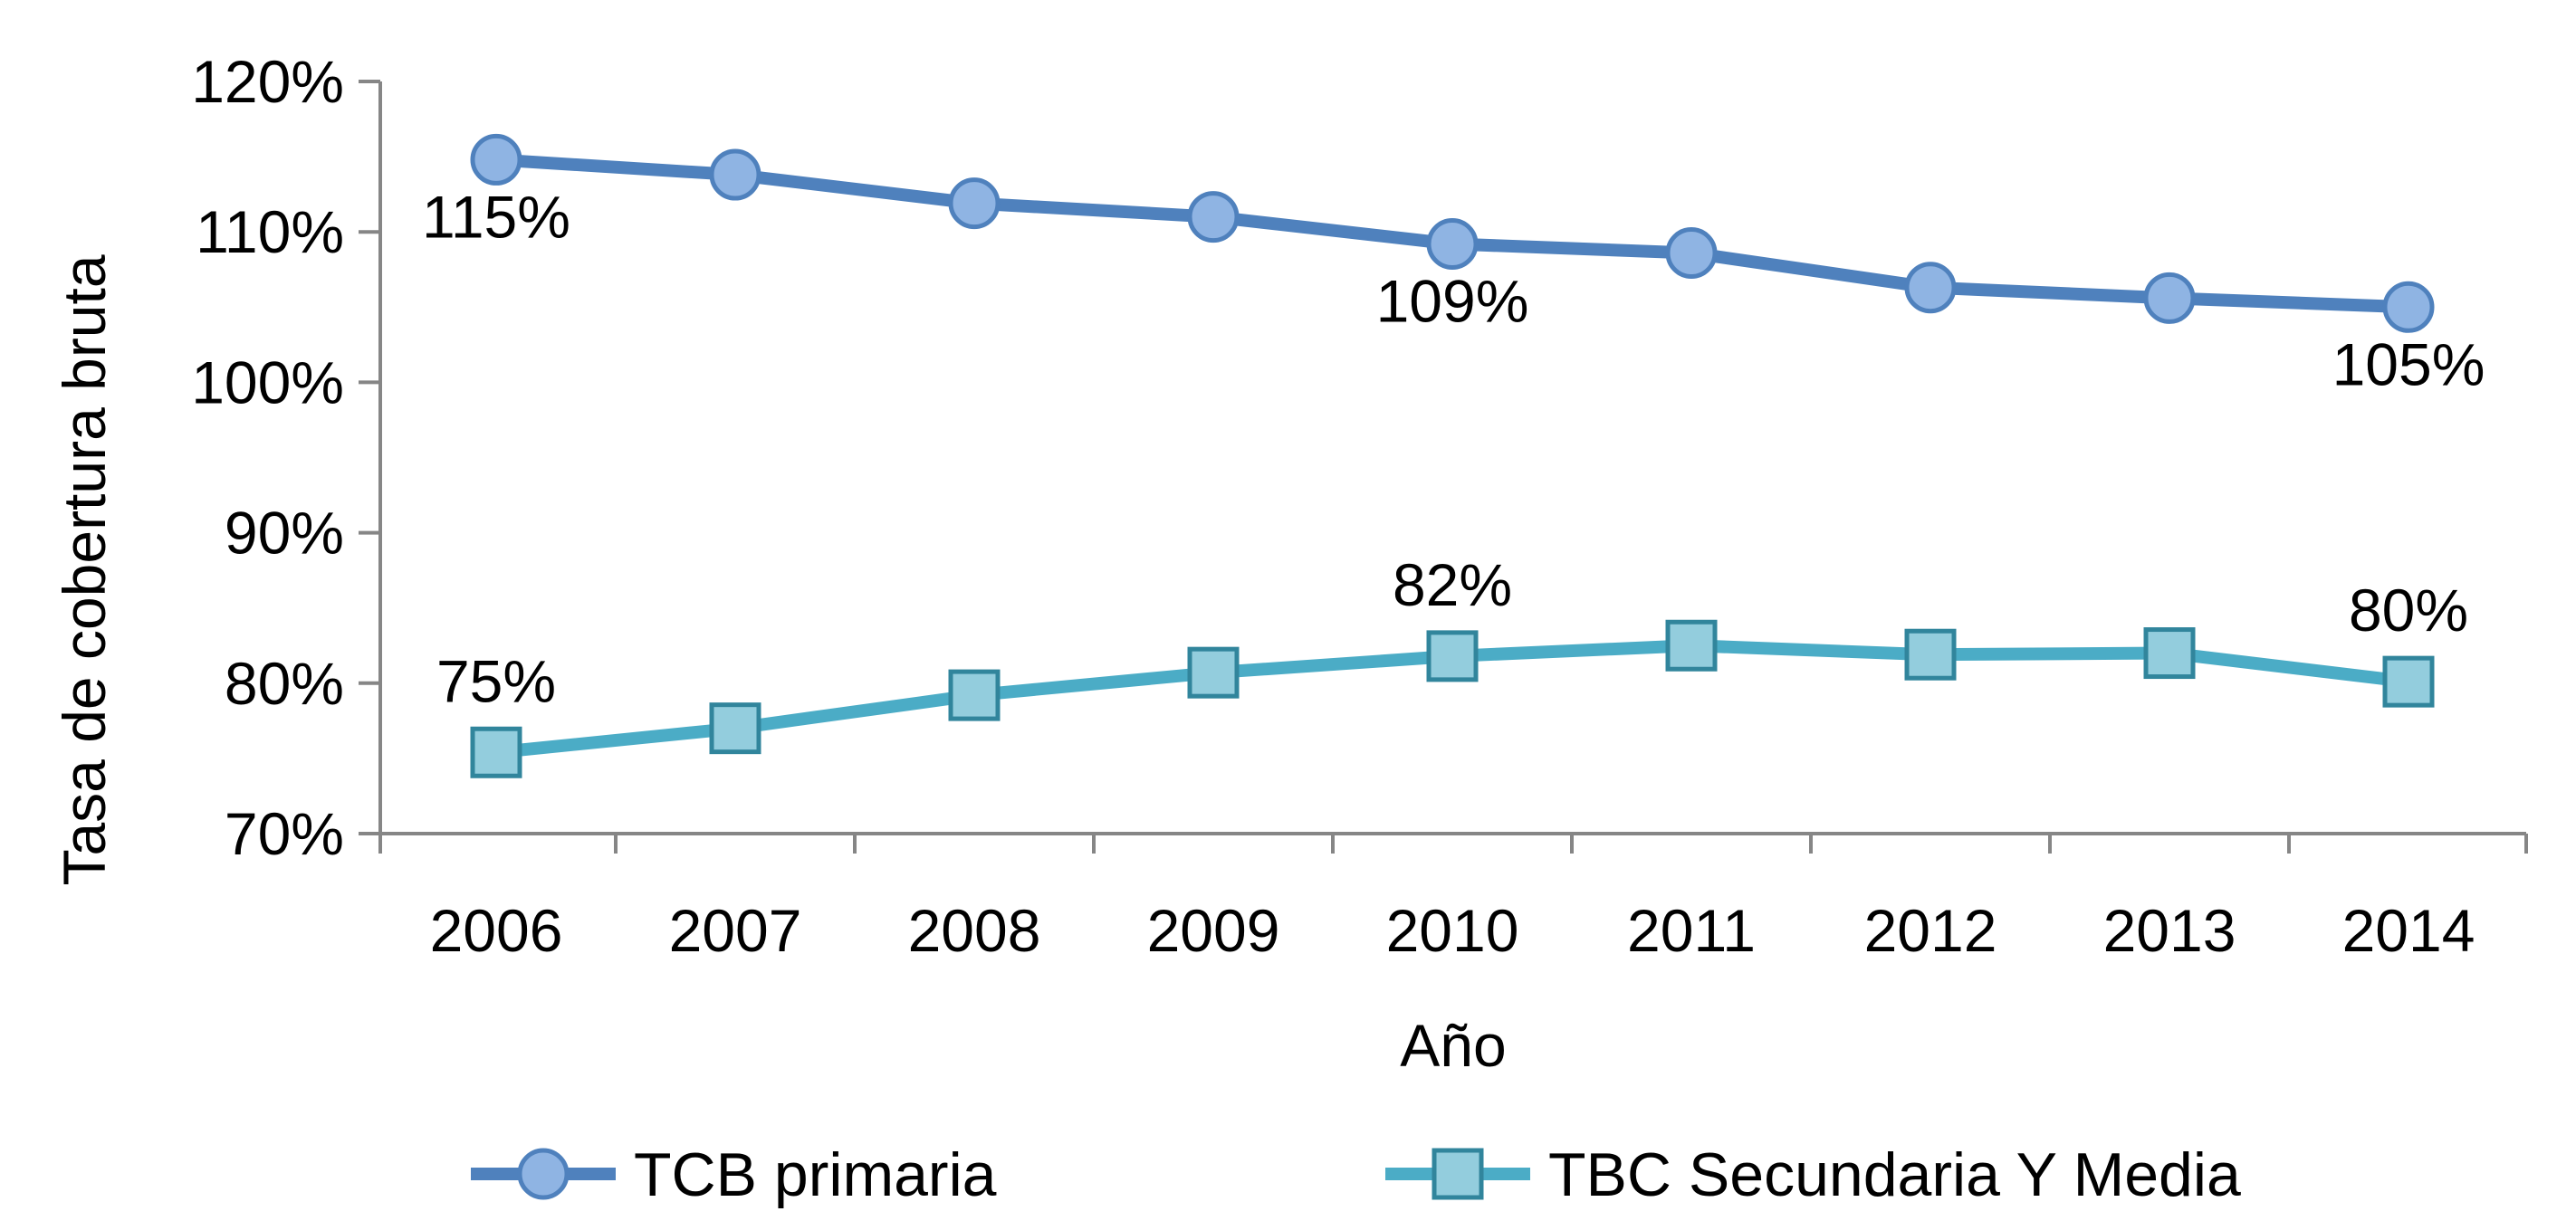 The height and width of the screenshot is (1221, 2576). I want to click on y-tick-label: 110%, so click(270, 231).